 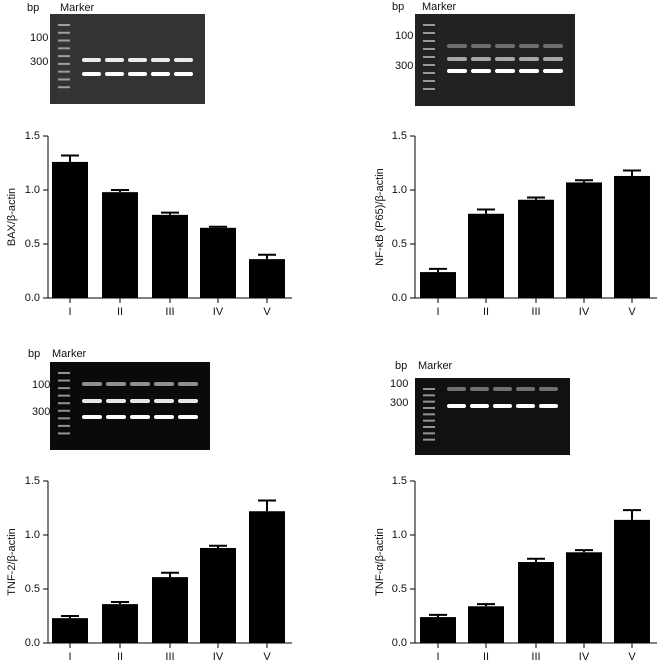 What do you see at coordinates (32, 643) in the screenshot?
I see `y-tick-label: 0.0` at bounding box center [32, 643].